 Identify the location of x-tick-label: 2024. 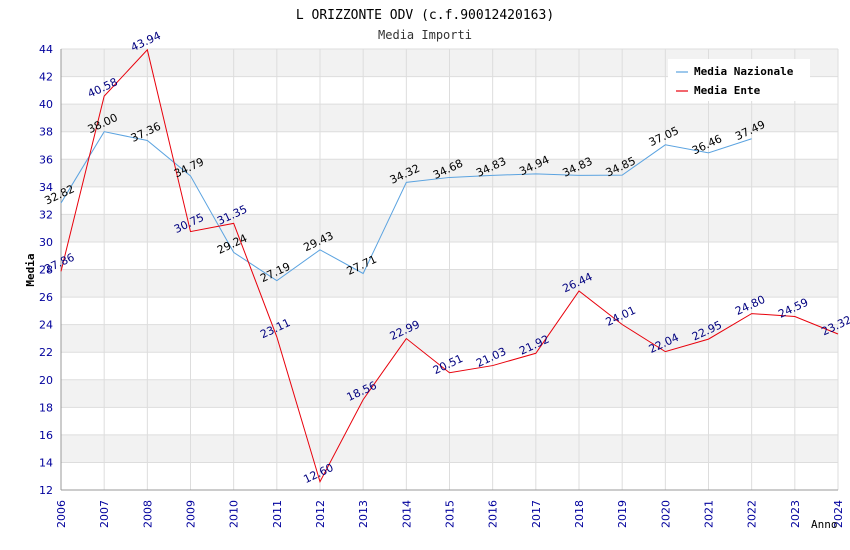
(838, 514).